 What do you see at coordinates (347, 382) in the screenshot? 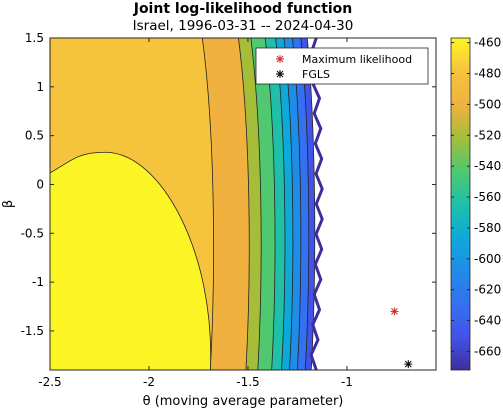
I see `x-tick-label: -1` at bounding box center [347, 382].